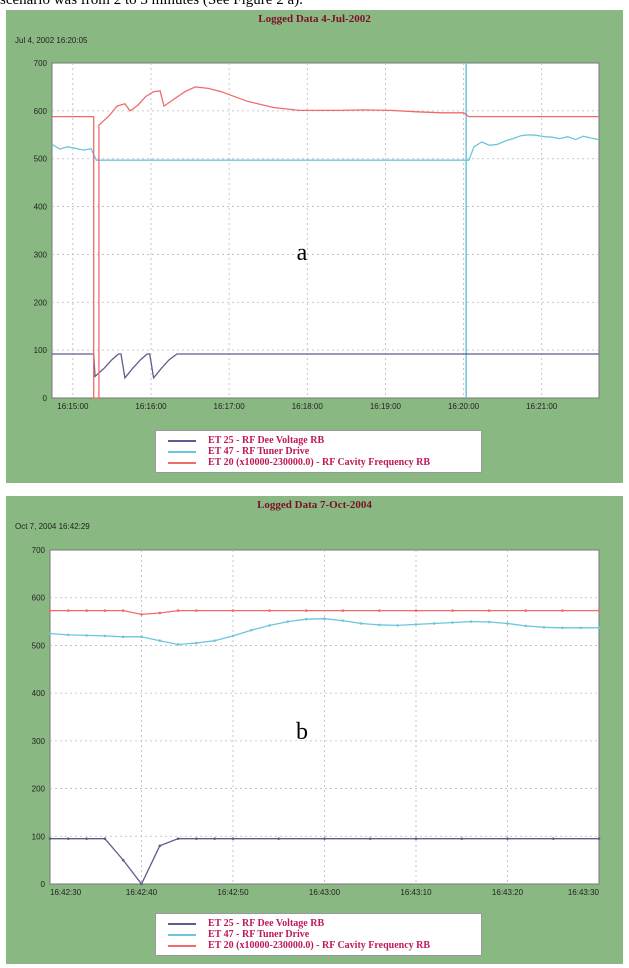 This screenshot has height=968, width=629. I want to click on y-tick-label-a: 200, so click(41, 302).